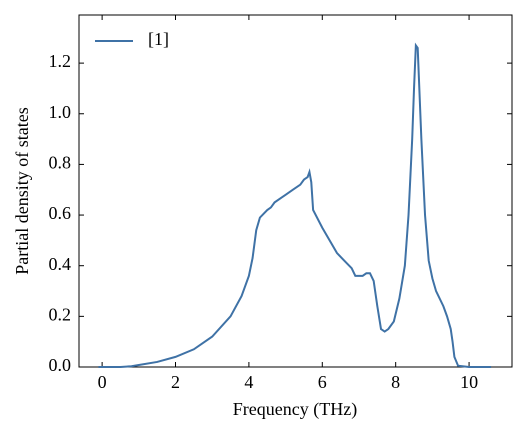  What do you see at coordinates (60, 264) in the screenshot?
I see `y-tick-label: 0.4` at bounding box center [60, 264].